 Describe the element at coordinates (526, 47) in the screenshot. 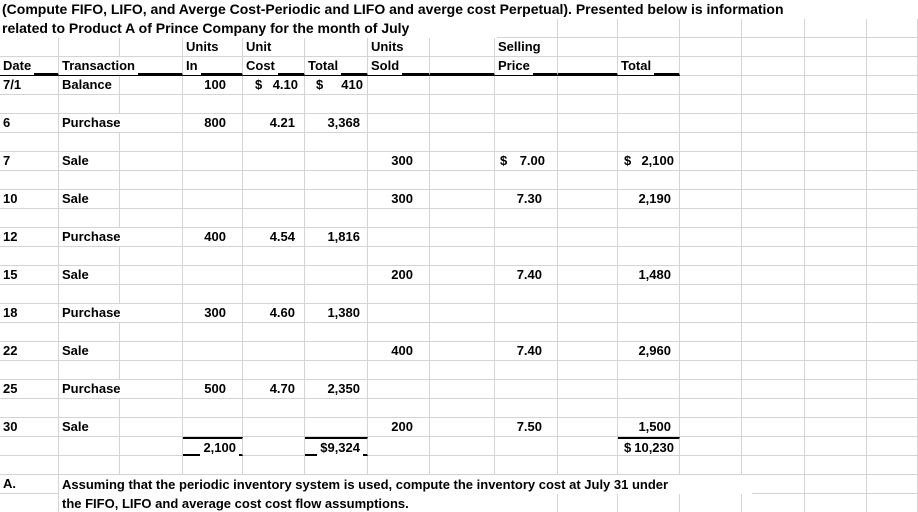

I see `cell-I3: Selling` at that location.